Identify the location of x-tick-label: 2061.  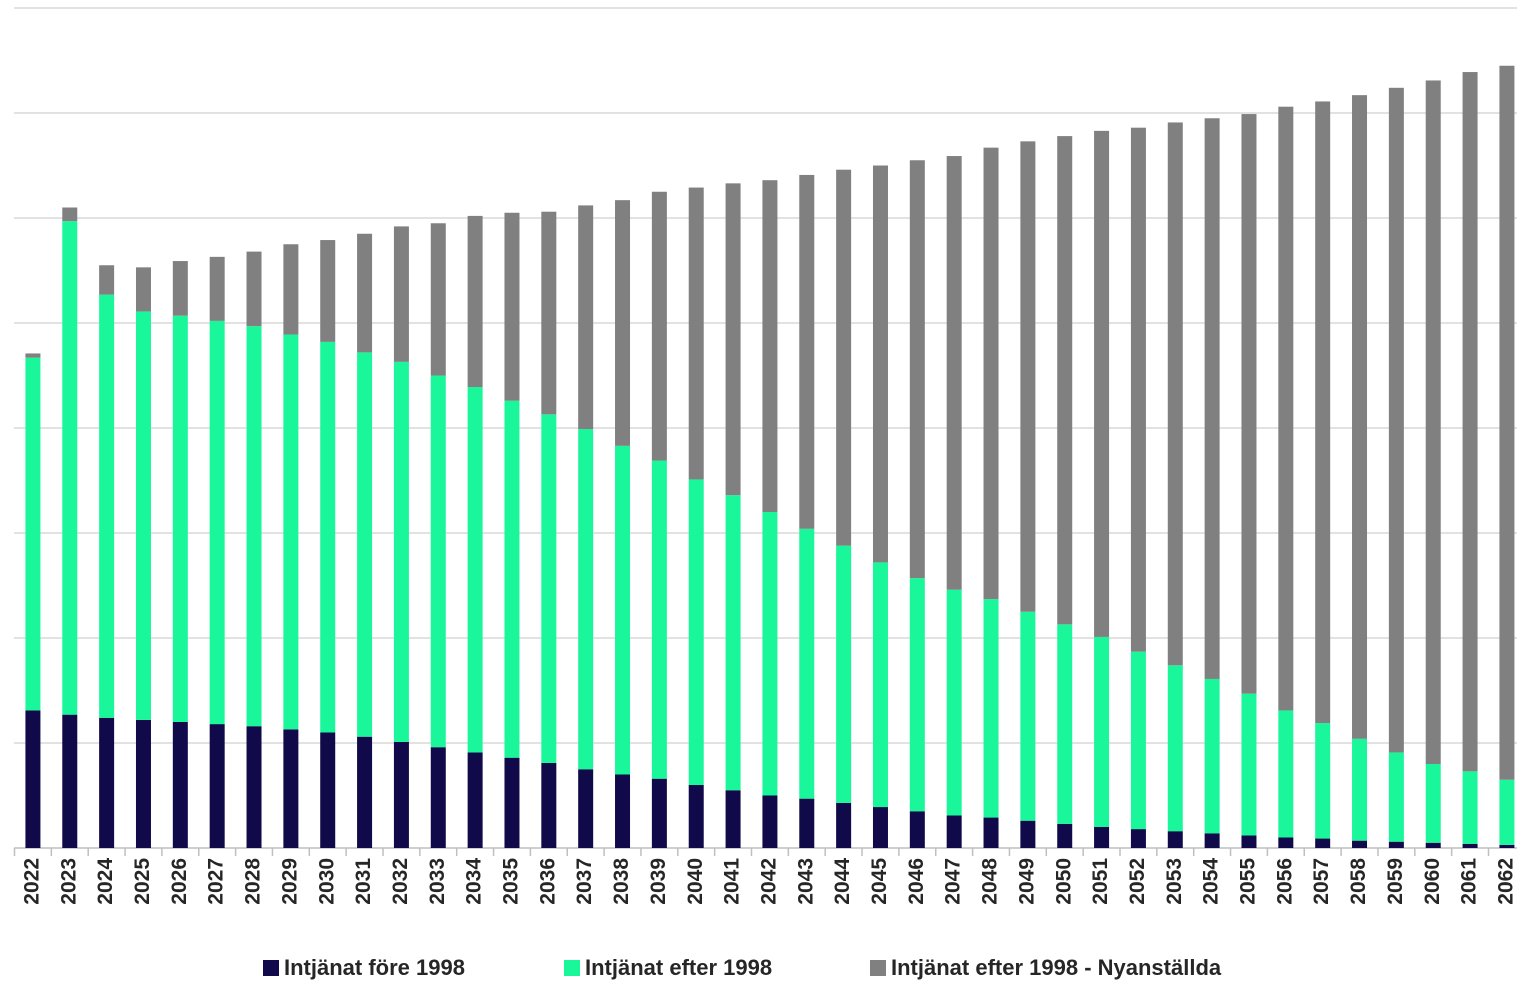
(1469, 881).